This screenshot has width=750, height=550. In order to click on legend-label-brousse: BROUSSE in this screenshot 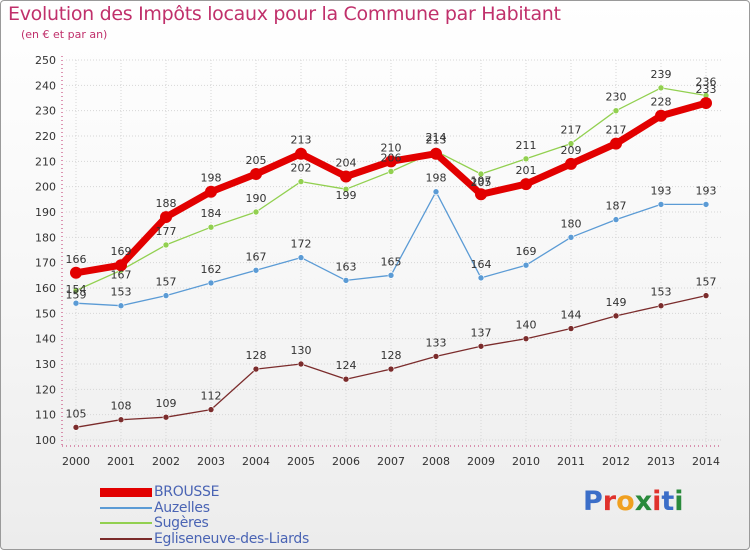, I will do `click(187, 492)`.